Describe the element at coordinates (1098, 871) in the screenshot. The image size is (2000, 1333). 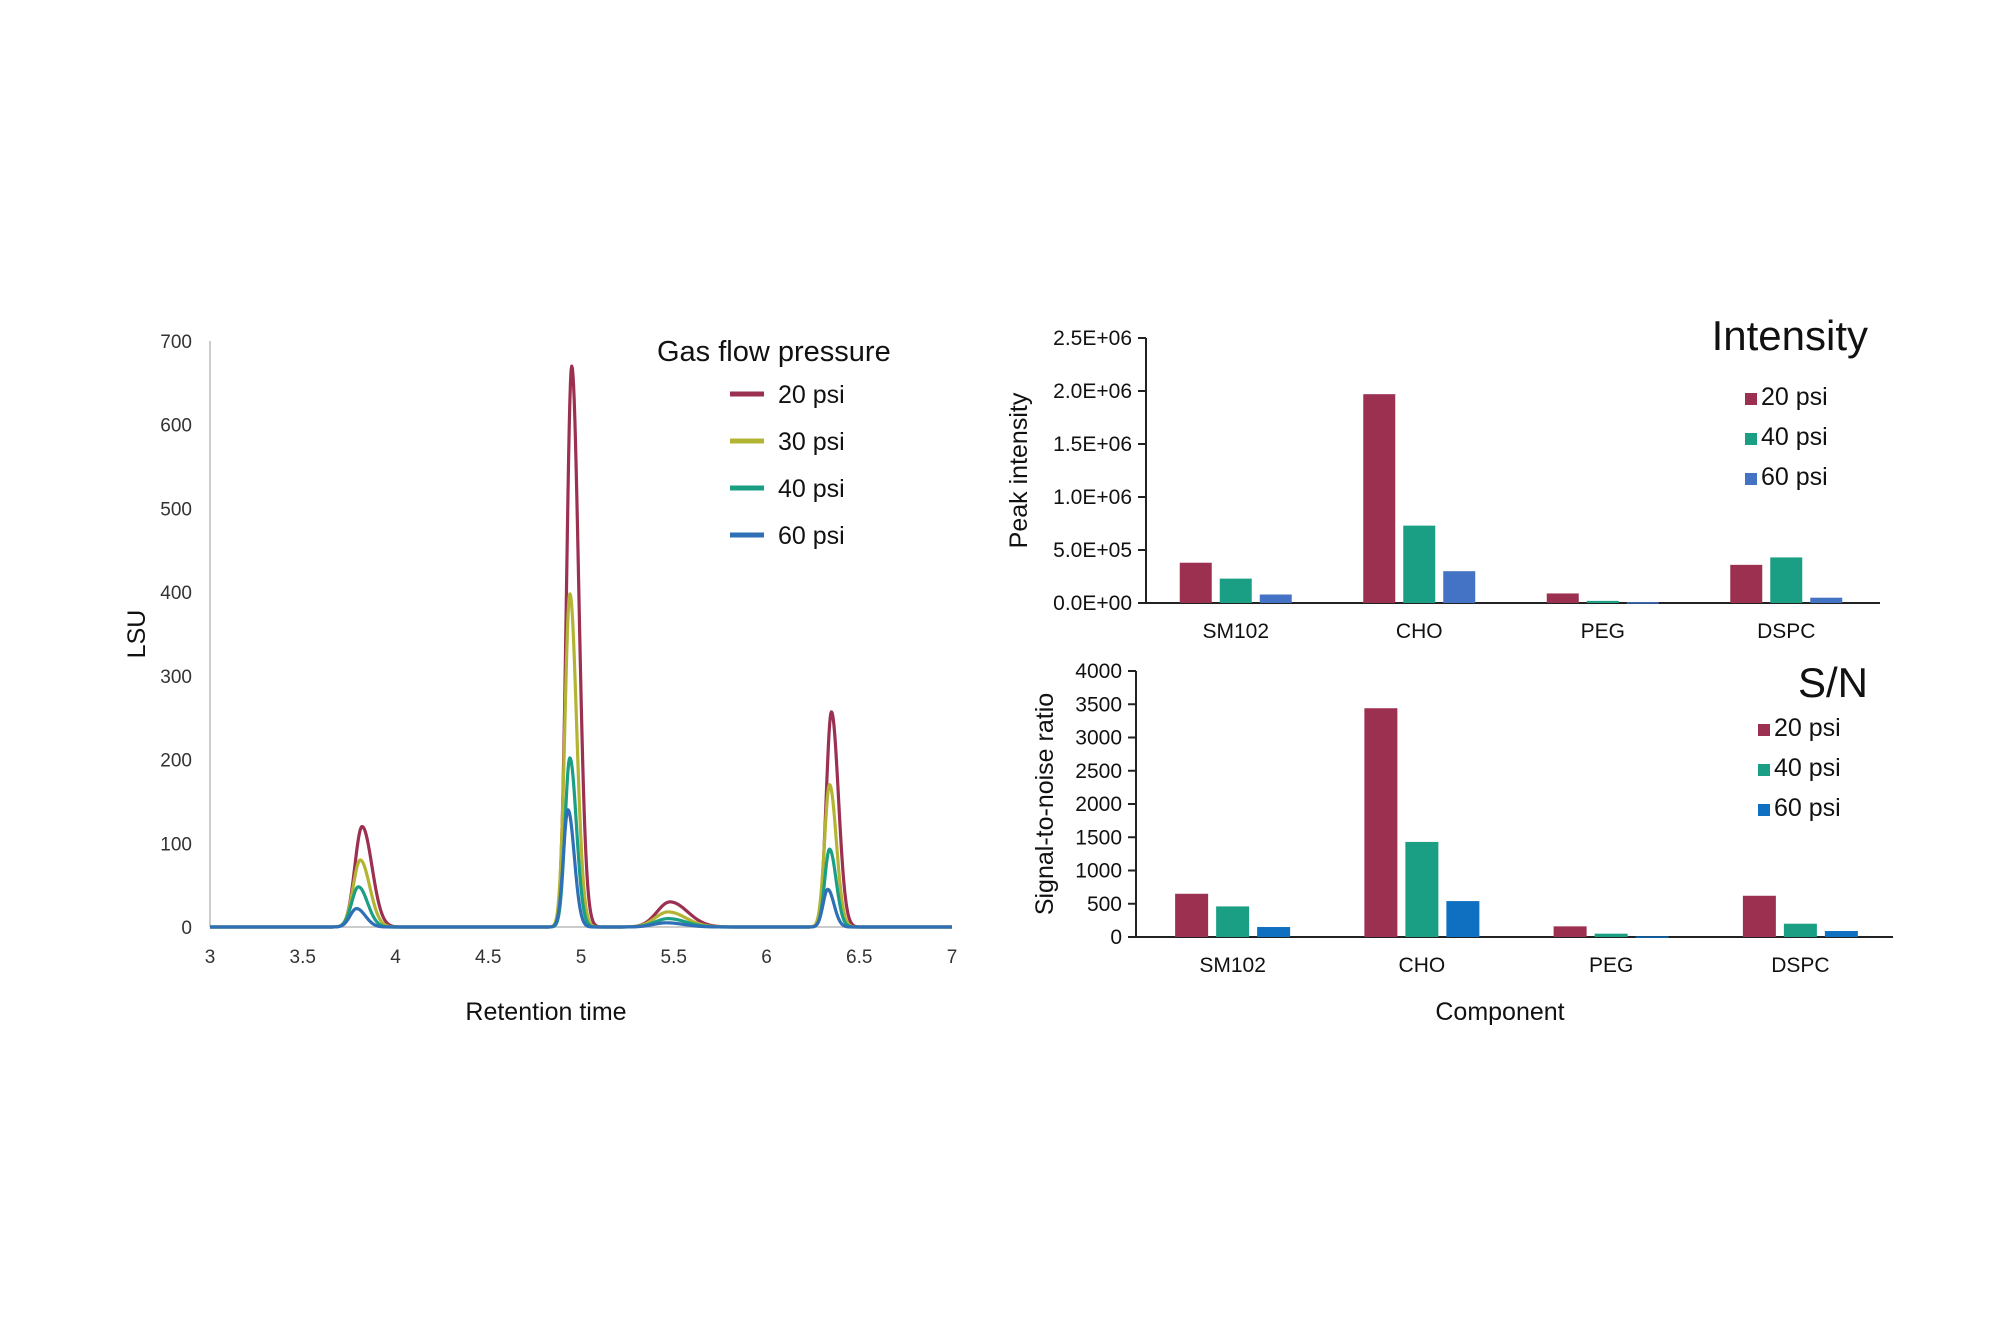
I see `y-tick-label: 1000` at that location.